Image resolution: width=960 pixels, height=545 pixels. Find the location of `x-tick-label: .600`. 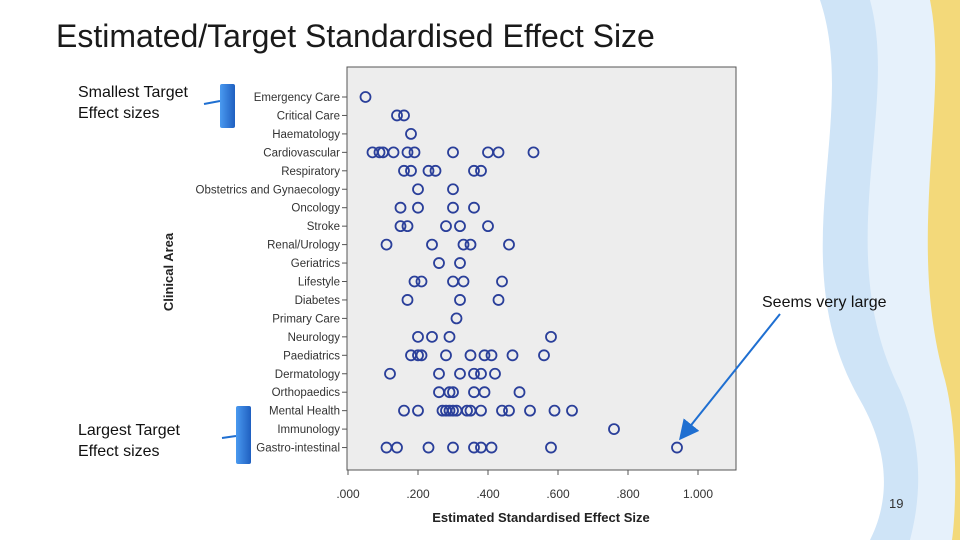

x-tick-label: .600 is located at coordinates (558, 494).